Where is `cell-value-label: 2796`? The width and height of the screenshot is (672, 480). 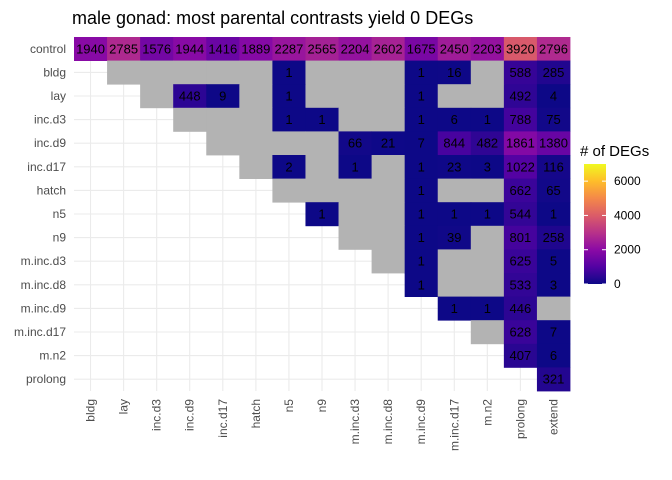
cell-value-label: 2796 is located at coordinates (553, 48).